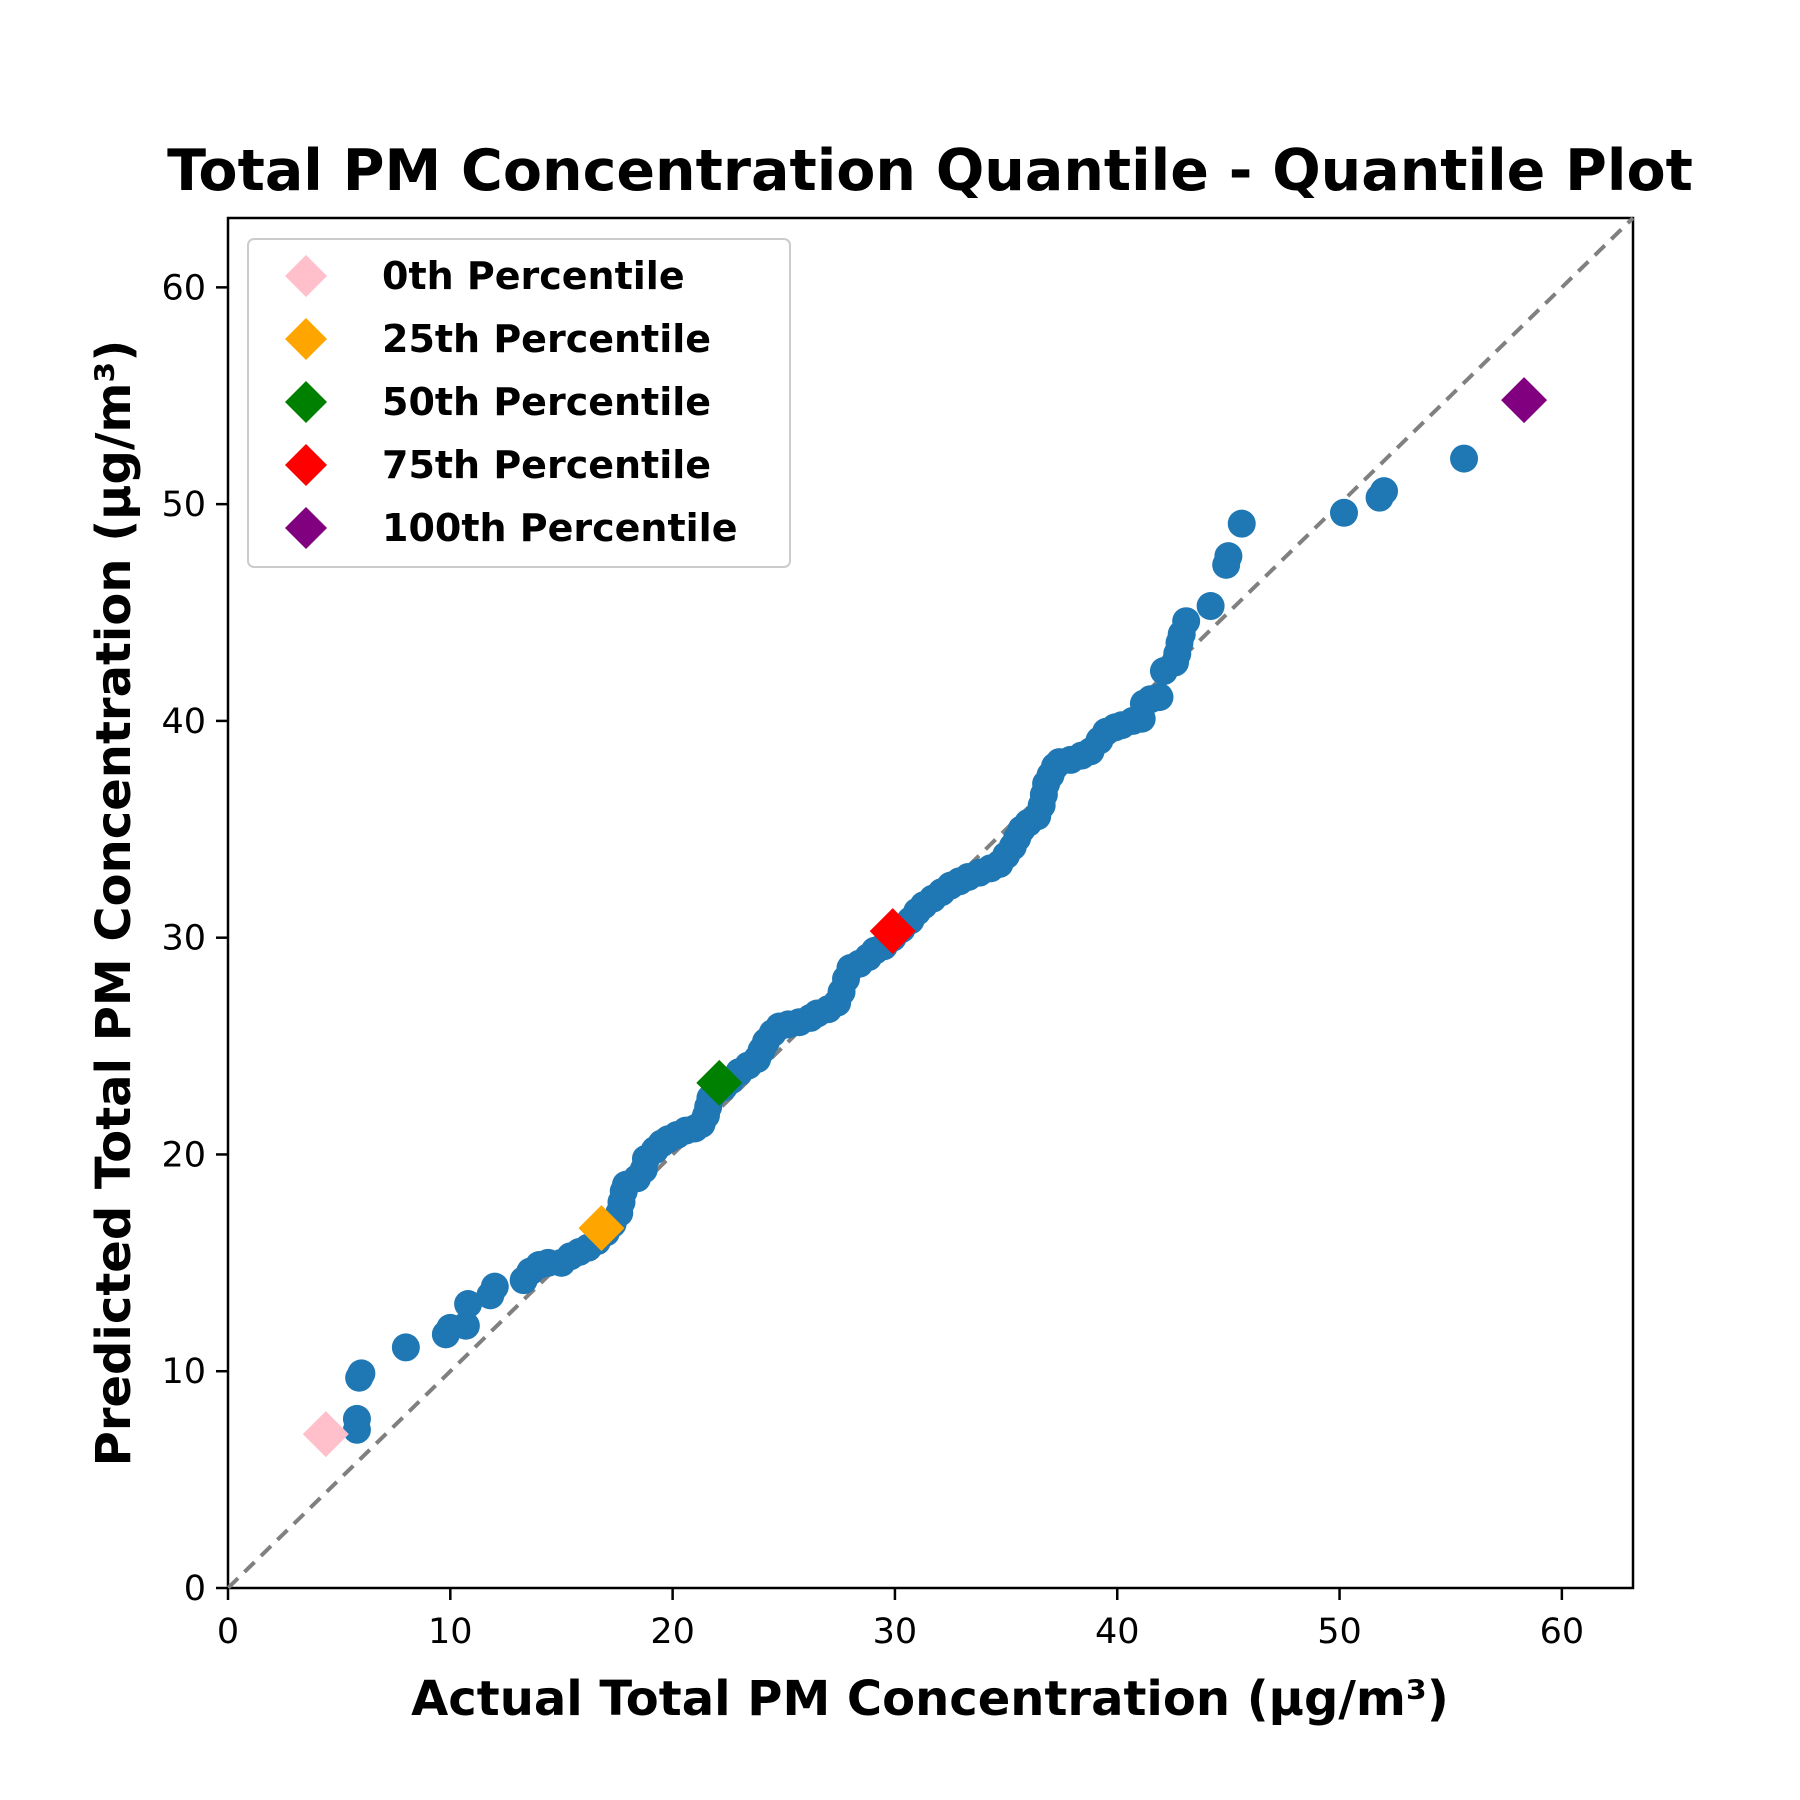  Describe the element at coordinates (546, 465) in the screenshot. I see `legend-label: 75th Percentile` at that location.